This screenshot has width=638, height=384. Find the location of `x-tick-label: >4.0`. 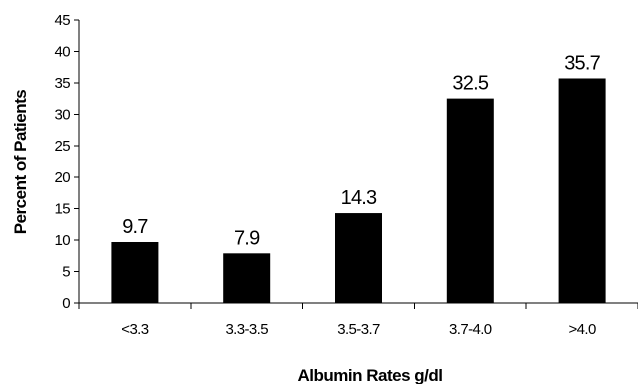

x-tick-label: >4.0 is located at coordinates (581, 329).